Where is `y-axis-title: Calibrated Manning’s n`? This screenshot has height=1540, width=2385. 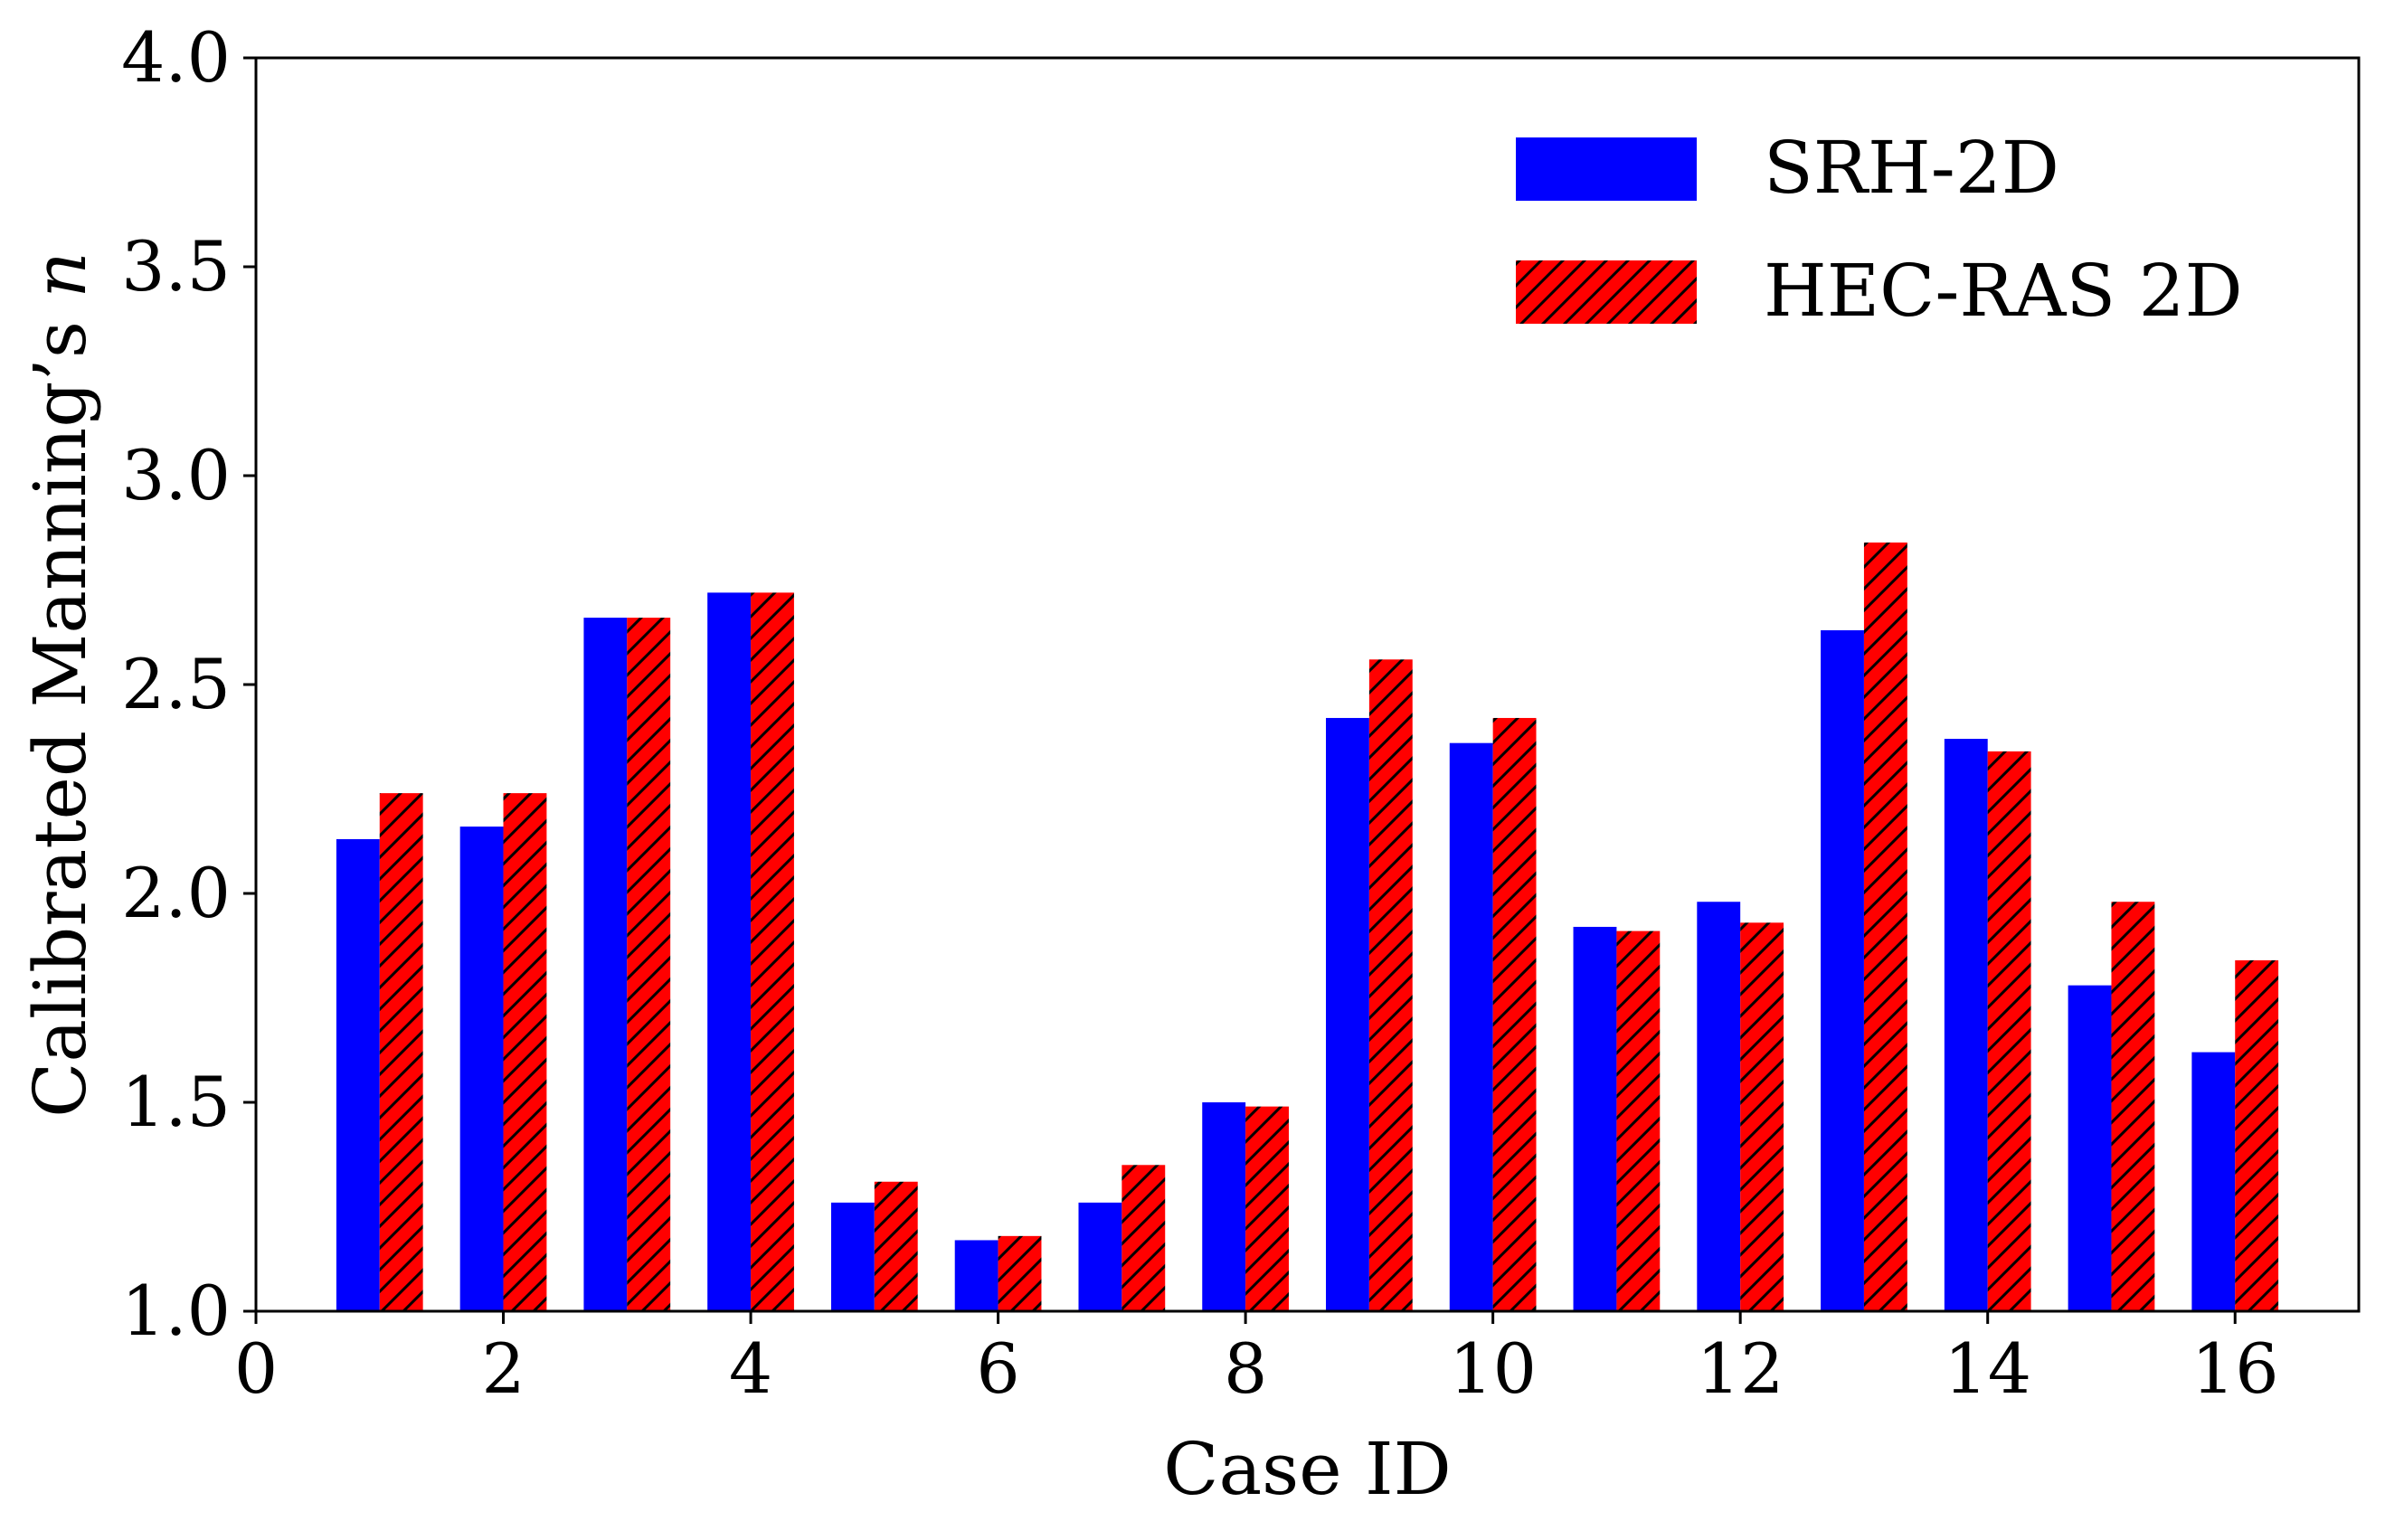
y-axis-title: Calibrated Manning’s n is located at coordinates (60, 684).